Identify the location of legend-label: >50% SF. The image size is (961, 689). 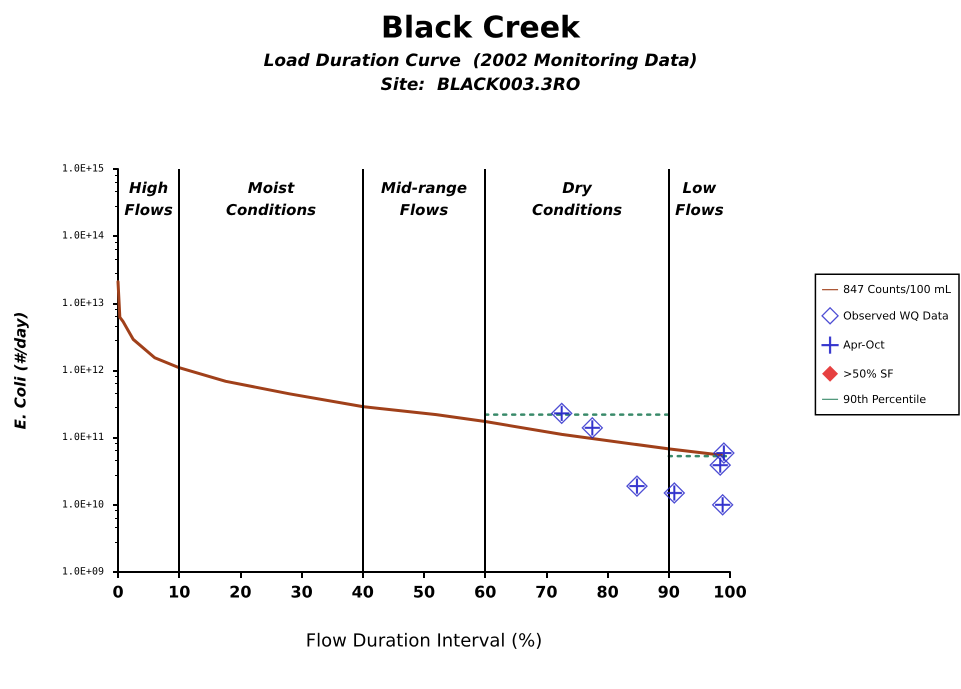
(868, 373).